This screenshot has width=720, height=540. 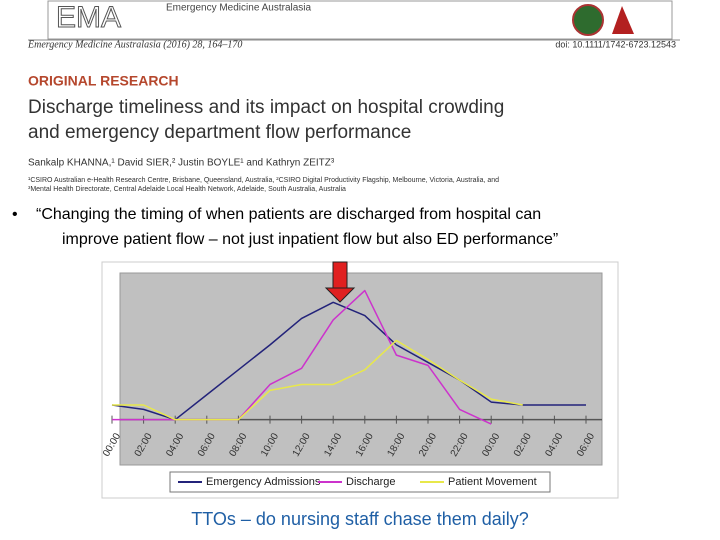 What do you see at coordinates (103, 81) in the screenshot?
I see `section-label: ORIGINAL RESEARCH` at bounding box center [103, 81].